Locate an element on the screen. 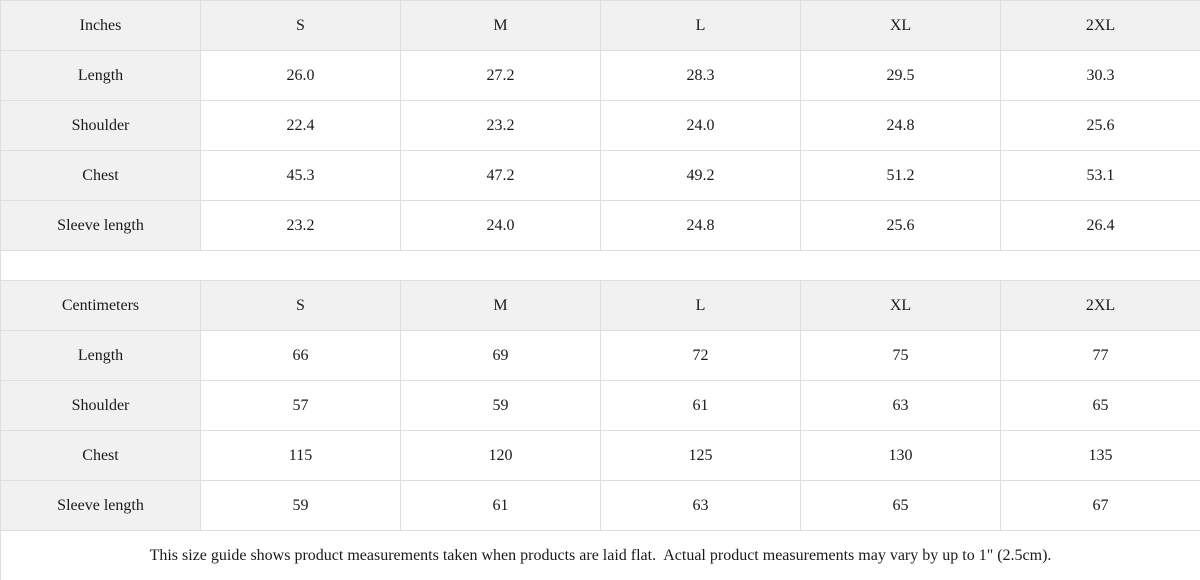 Image resolution: width=1200 pixels, height=580 pixels. inches-unit-header: Inches is located at coordinates (100, 25).